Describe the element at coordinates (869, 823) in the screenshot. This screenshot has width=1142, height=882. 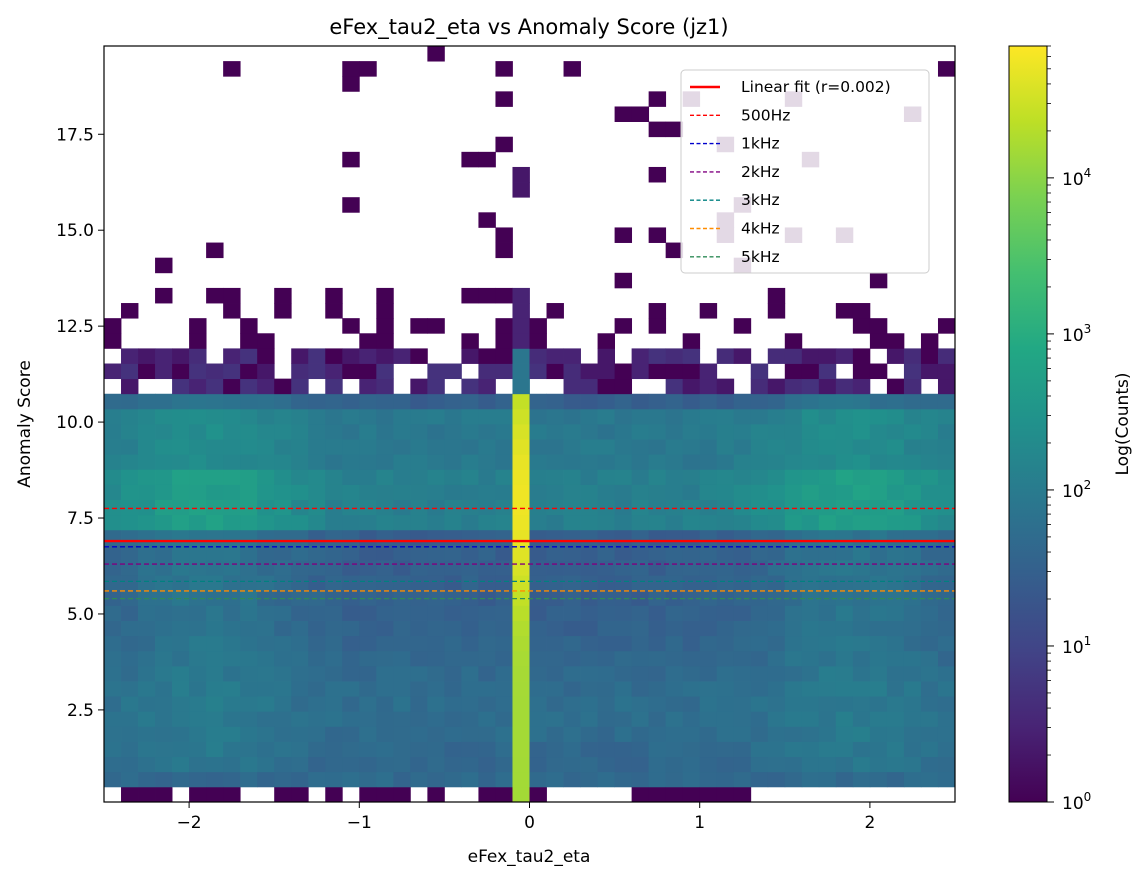
I see `x-tick-label: 2` at that location.